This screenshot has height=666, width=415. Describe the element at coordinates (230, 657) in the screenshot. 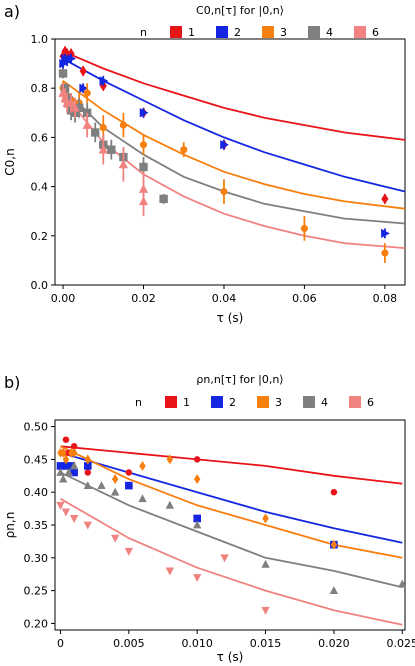

I see `x-axis-label: τ (s)` at that location.